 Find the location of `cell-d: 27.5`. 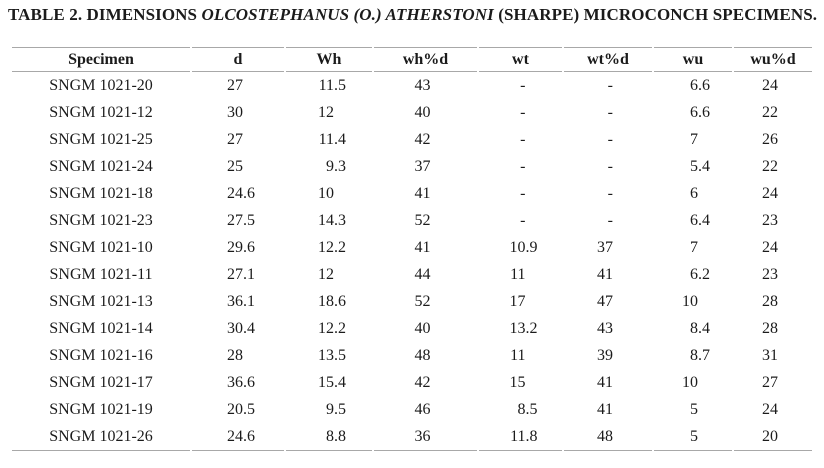

cell-d: 27.5 is located at coordinates (241, 220).